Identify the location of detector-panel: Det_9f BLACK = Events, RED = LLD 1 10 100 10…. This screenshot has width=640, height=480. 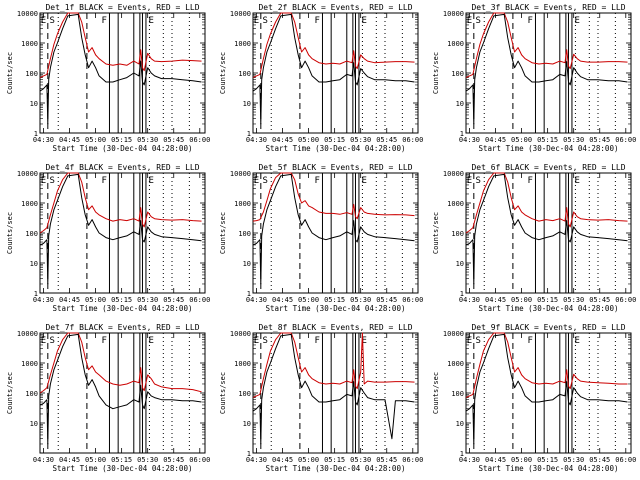
(534, 398).